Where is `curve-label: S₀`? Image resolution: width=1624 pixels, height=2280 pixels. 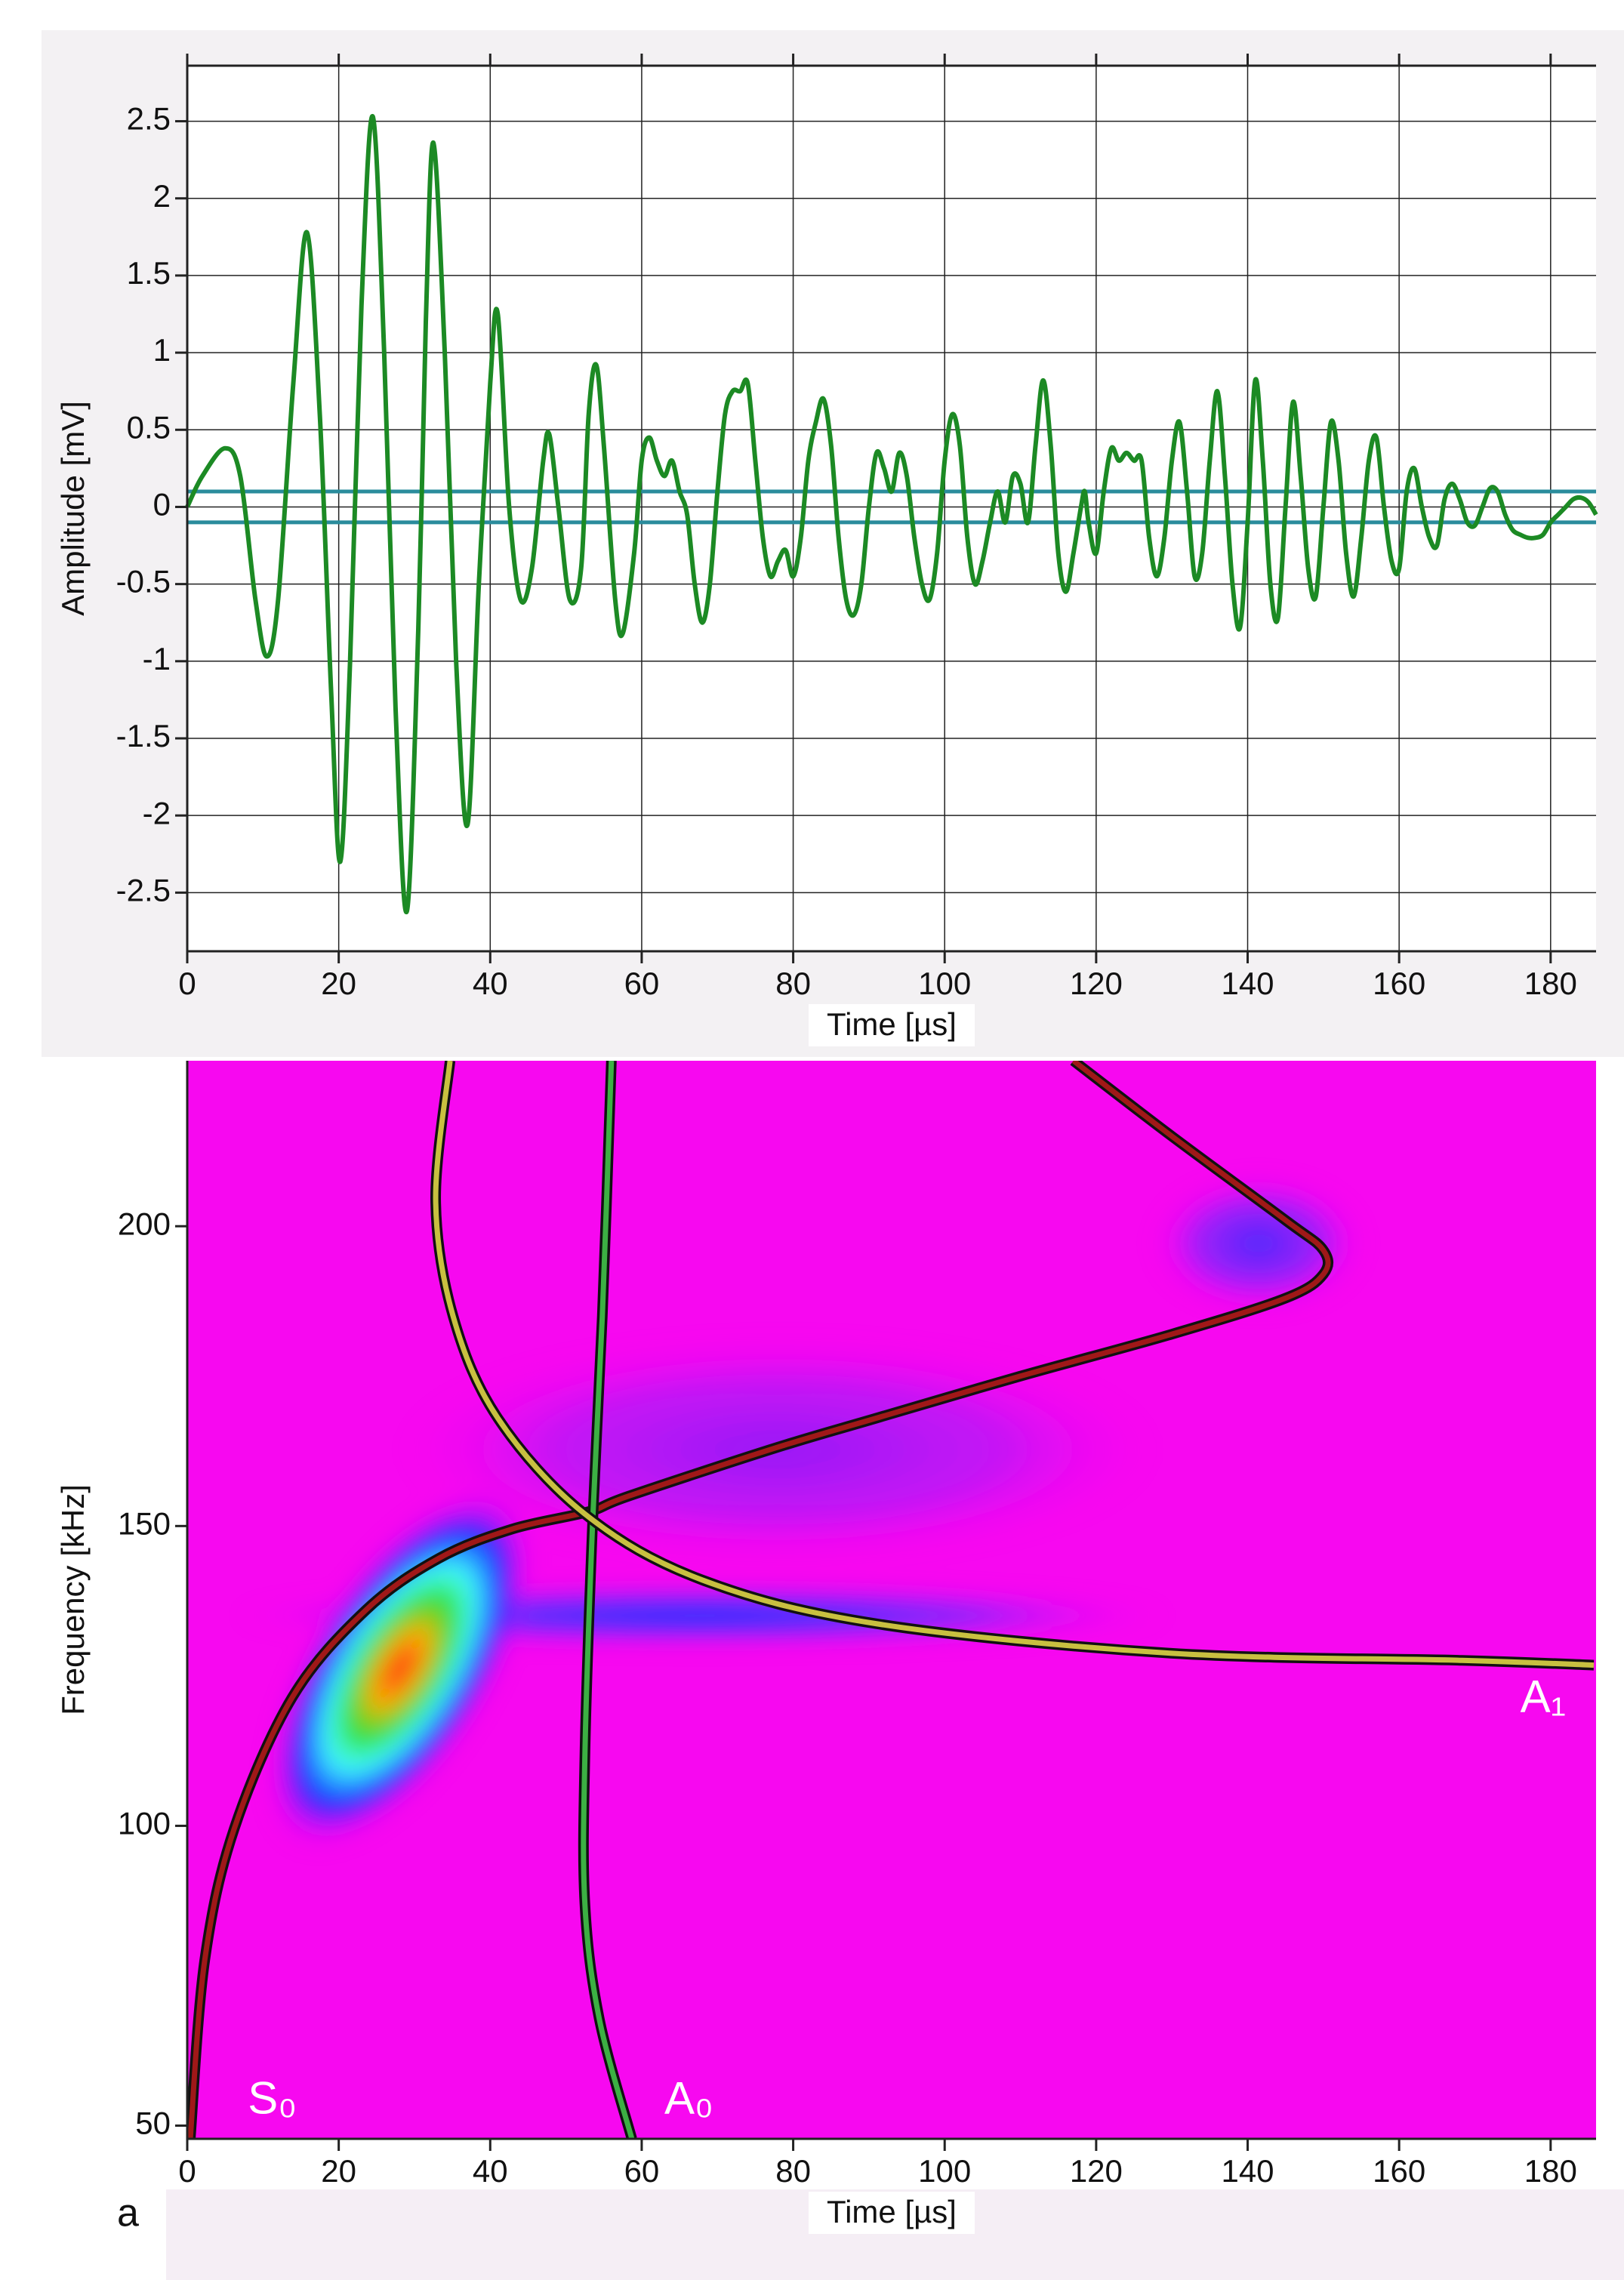
curve-label: S₀ is located at coordinates (273, 2098).